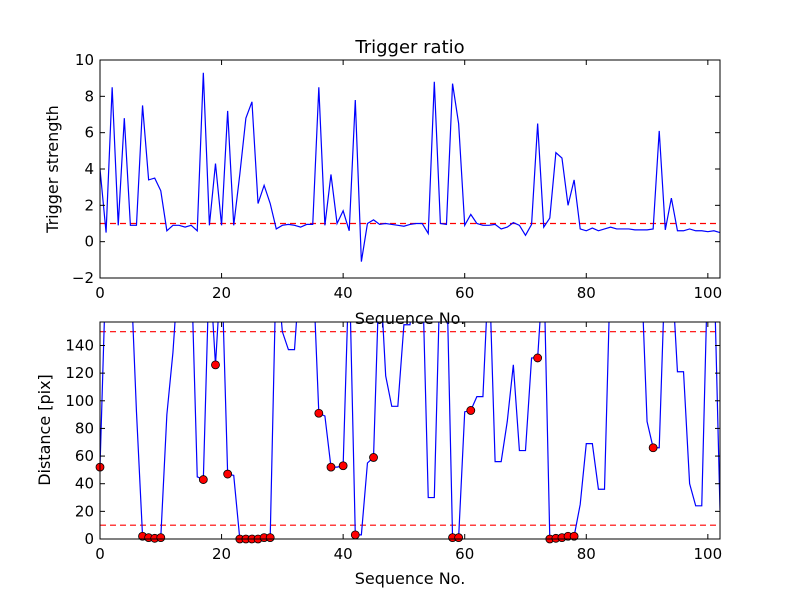 The height and width of the screenshot is (600, 800). Describe the element at coordinates (89, 96) in the screenshot. I see `y-tick-label: 8` at that location.